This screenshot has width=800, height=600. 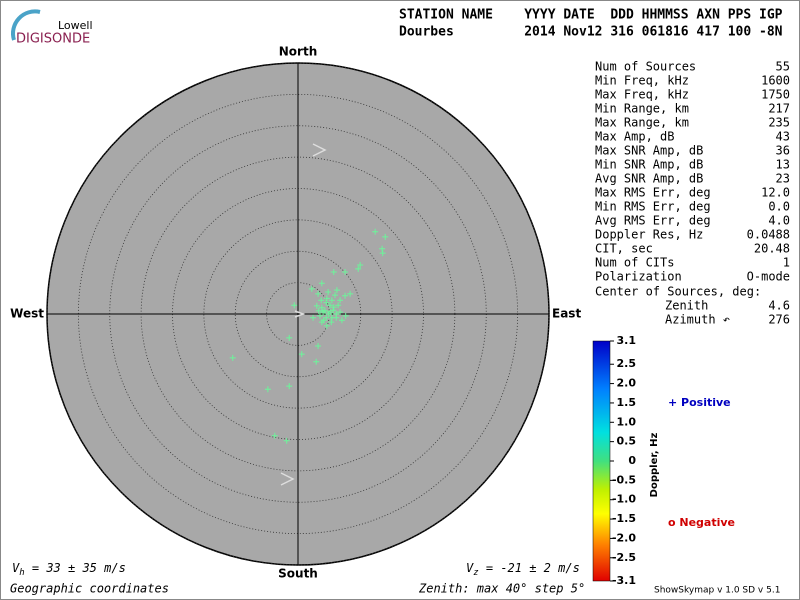 What do you see at coordinates (53, 39) in the screenshot?
I see `logo-bottom: DIGISONDE` at bounding box center [53, 39].